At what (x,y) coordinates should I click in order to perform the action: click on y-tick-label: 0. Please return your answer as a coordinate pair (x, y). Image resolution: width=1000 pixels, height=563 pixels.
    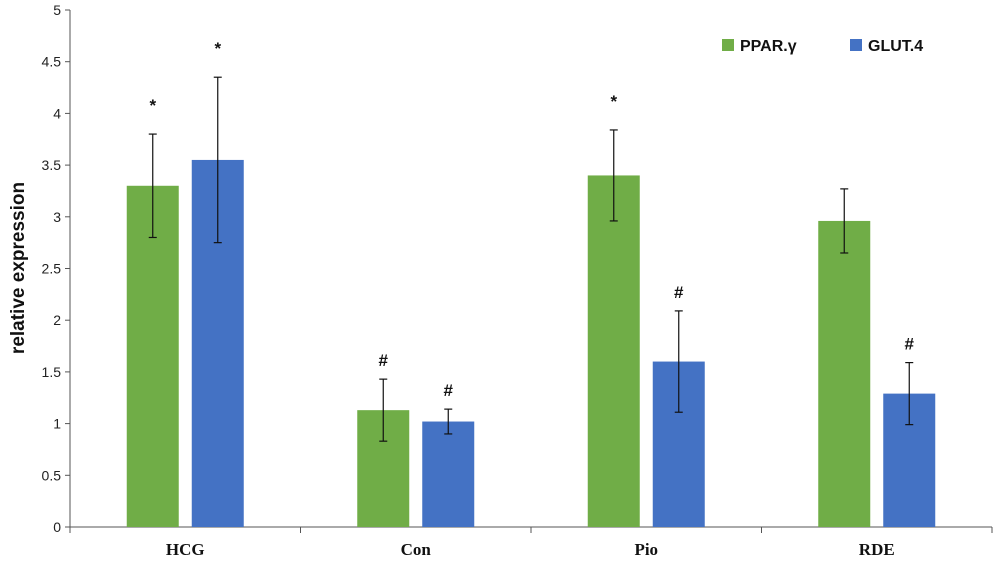
    Looking at the image, I should click on (57, 527).